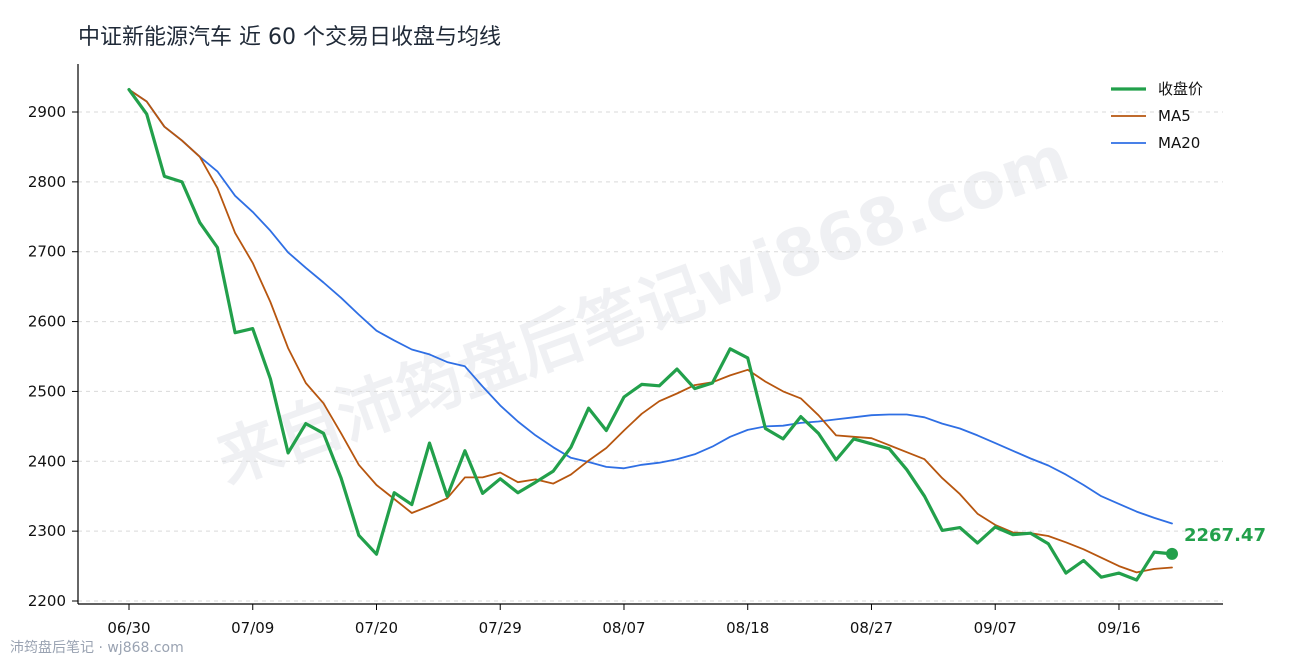 The image size is (1290, 660). What do you see at coordinates (289, 37) in the screenshot?
I see `chart-title: 中证新能源汽车 近 60 个交易日收盘与均线` at bounding box center [289, 37].